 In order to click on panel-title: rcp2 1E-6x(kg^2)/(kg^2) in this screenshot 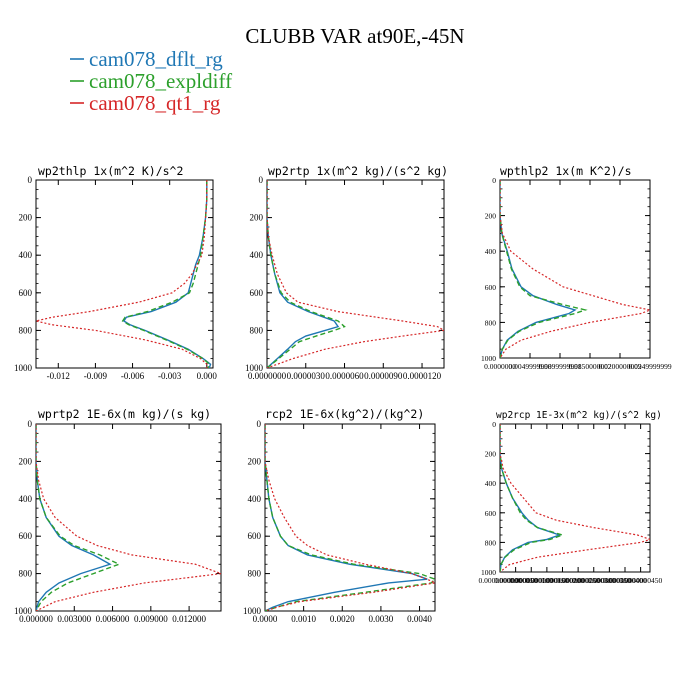, I will do `click(344, 414)`.